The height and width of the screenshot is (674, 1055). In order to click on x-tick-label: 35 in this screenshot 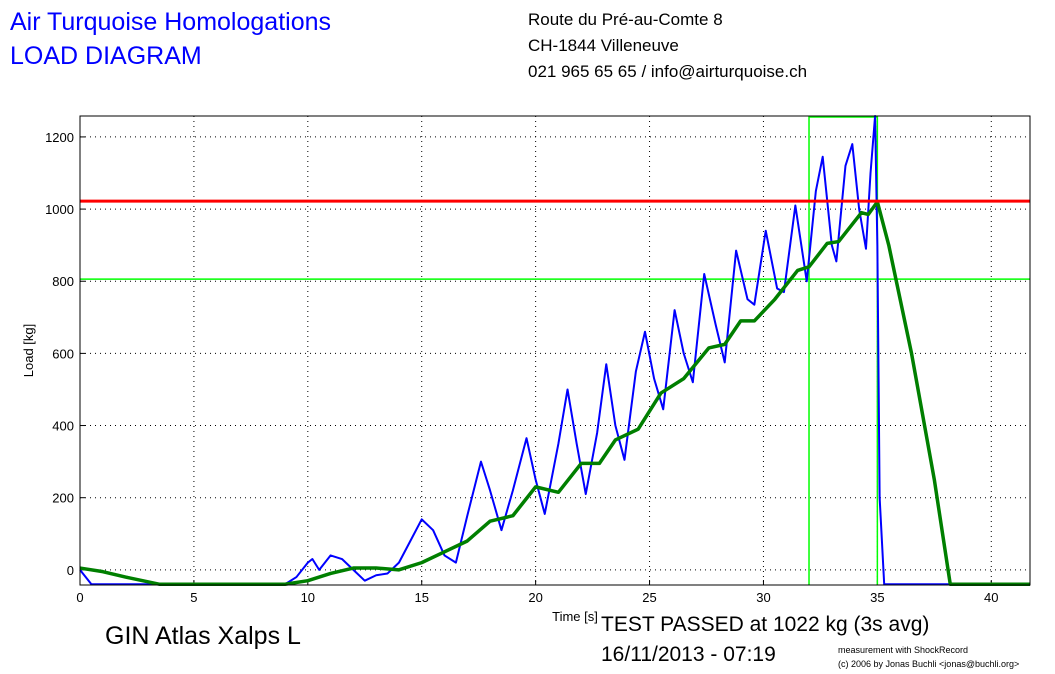, I will do `click(877, 597)`.